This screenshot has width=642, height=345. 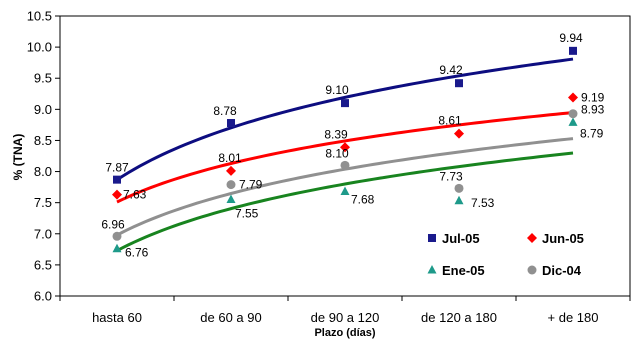 What do you see at coordinates (459, 317) in the screenshot?
I see `x-tick-label: de 120 a 180` at bounding box center [459, 317].